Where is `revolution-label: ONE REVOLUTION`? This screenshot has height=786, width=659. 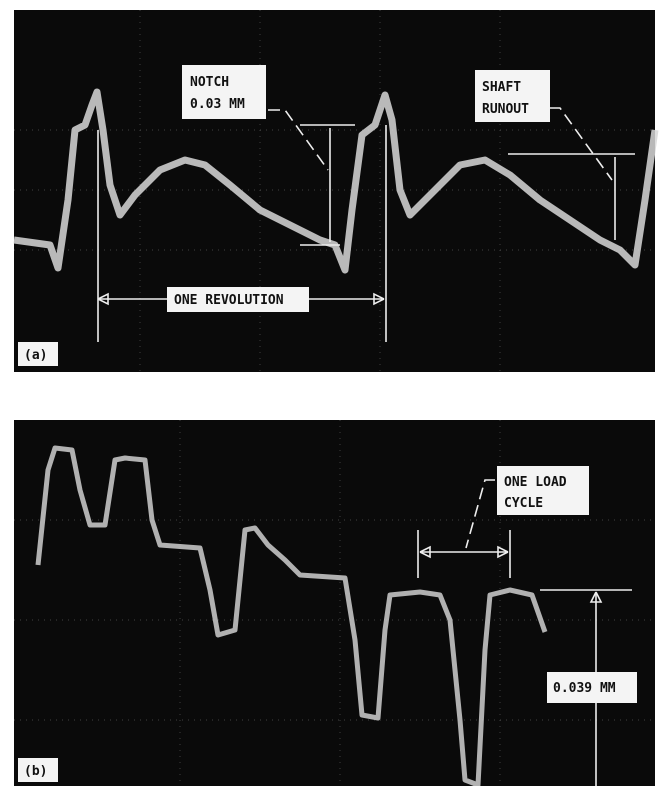 revolution-label: ONE REVOLUTION is located at coordinates (229, 300).